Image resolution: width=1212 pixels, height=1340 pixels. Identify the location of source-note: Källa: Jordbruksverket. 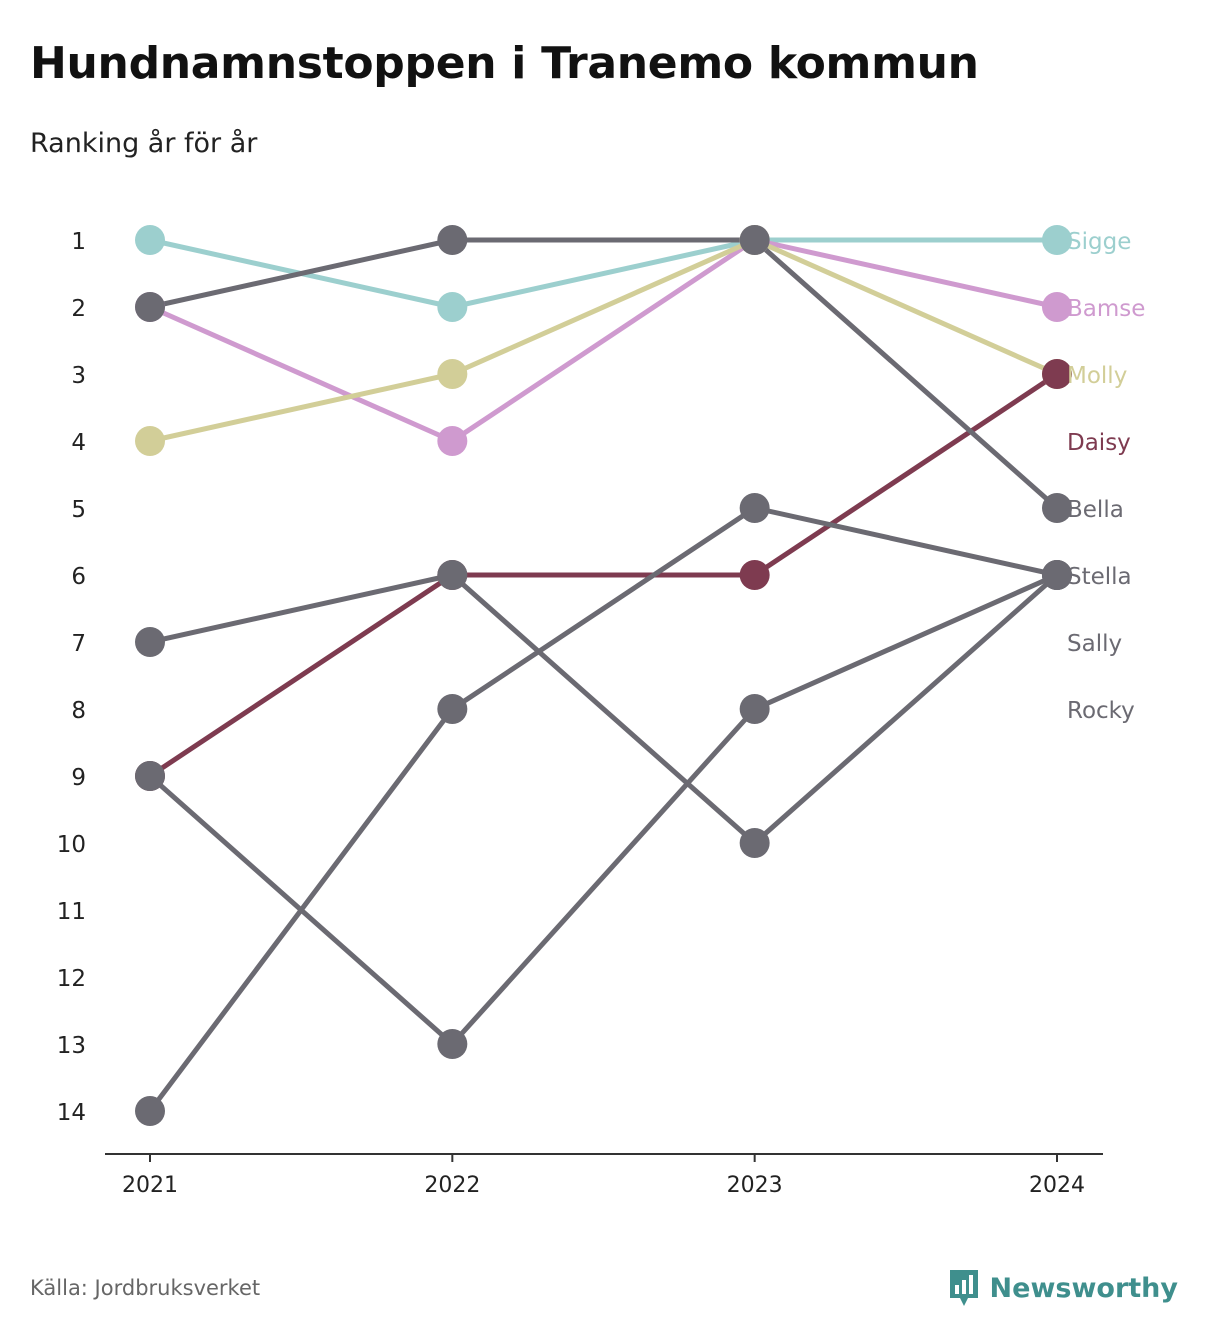
(145, 1288).